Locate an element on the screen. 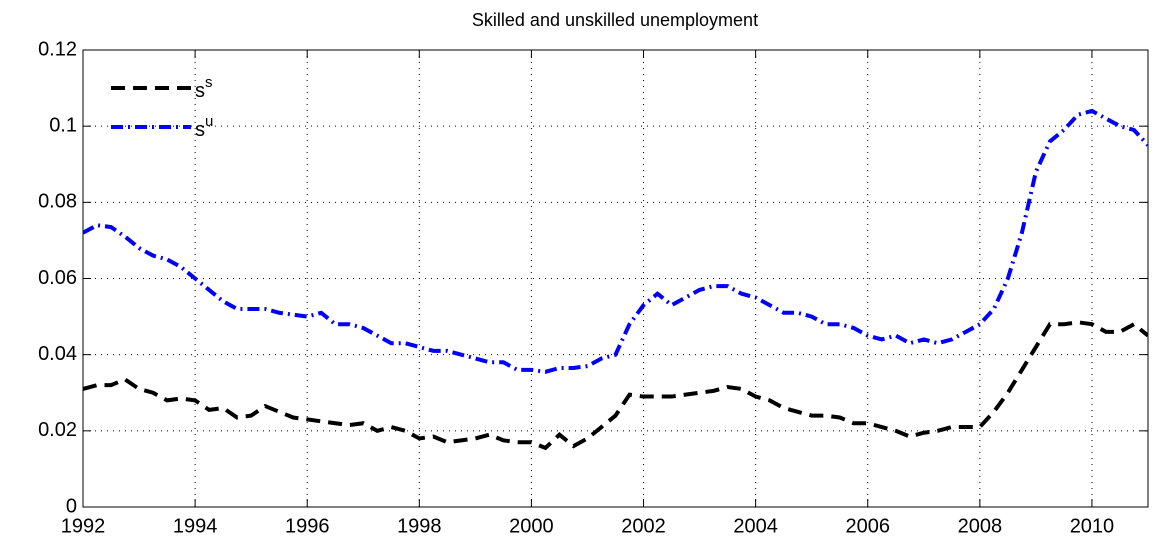  y-tick-label: 0.12 is located at coordinates (57, 49).